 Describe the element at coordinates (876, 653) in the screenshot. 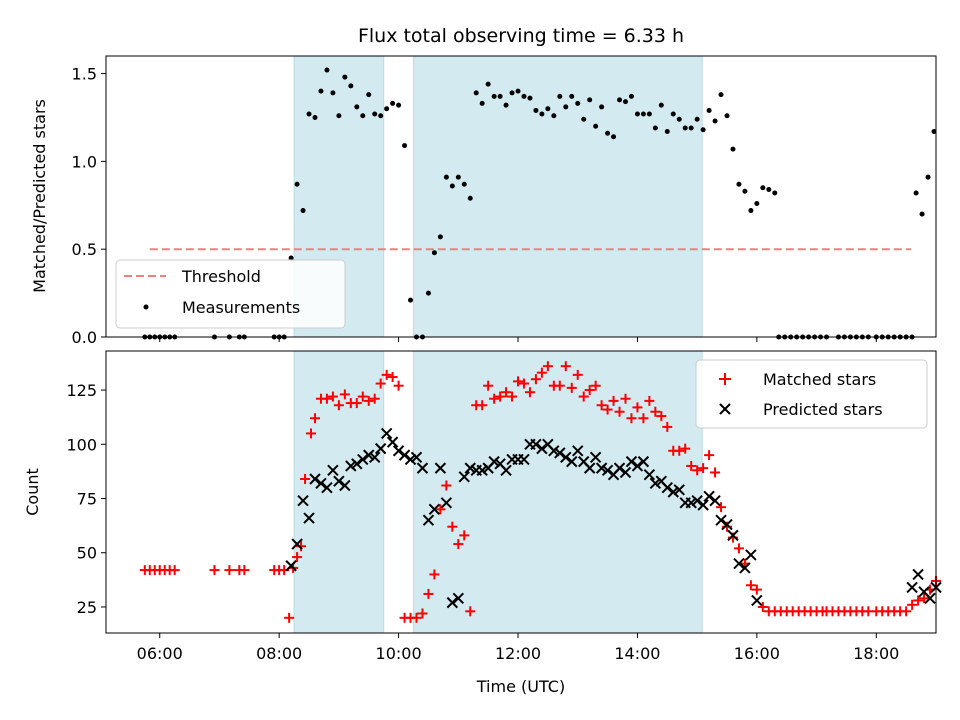

I see `x-tick-label: 18:00` at that location.